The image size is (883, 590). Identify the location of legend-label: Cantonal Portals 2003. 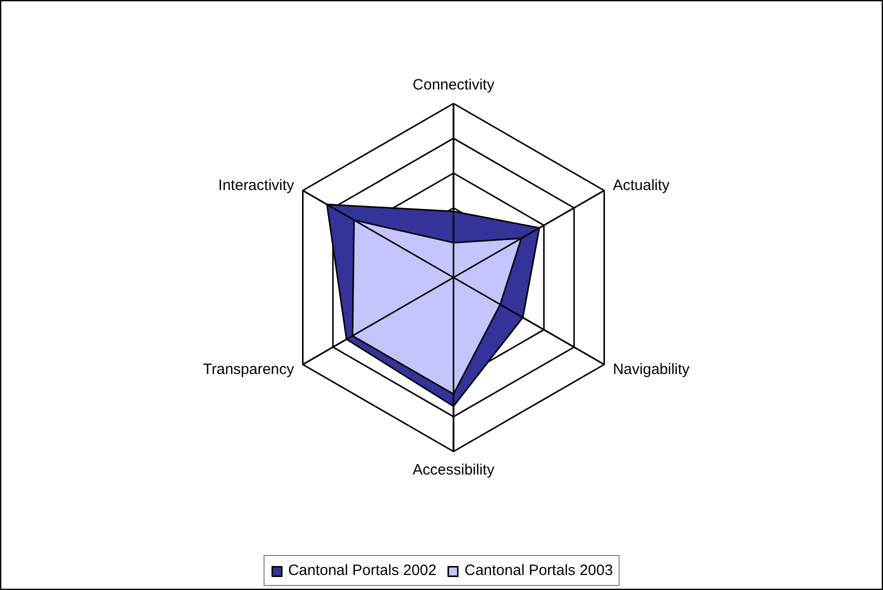
(538, 570).